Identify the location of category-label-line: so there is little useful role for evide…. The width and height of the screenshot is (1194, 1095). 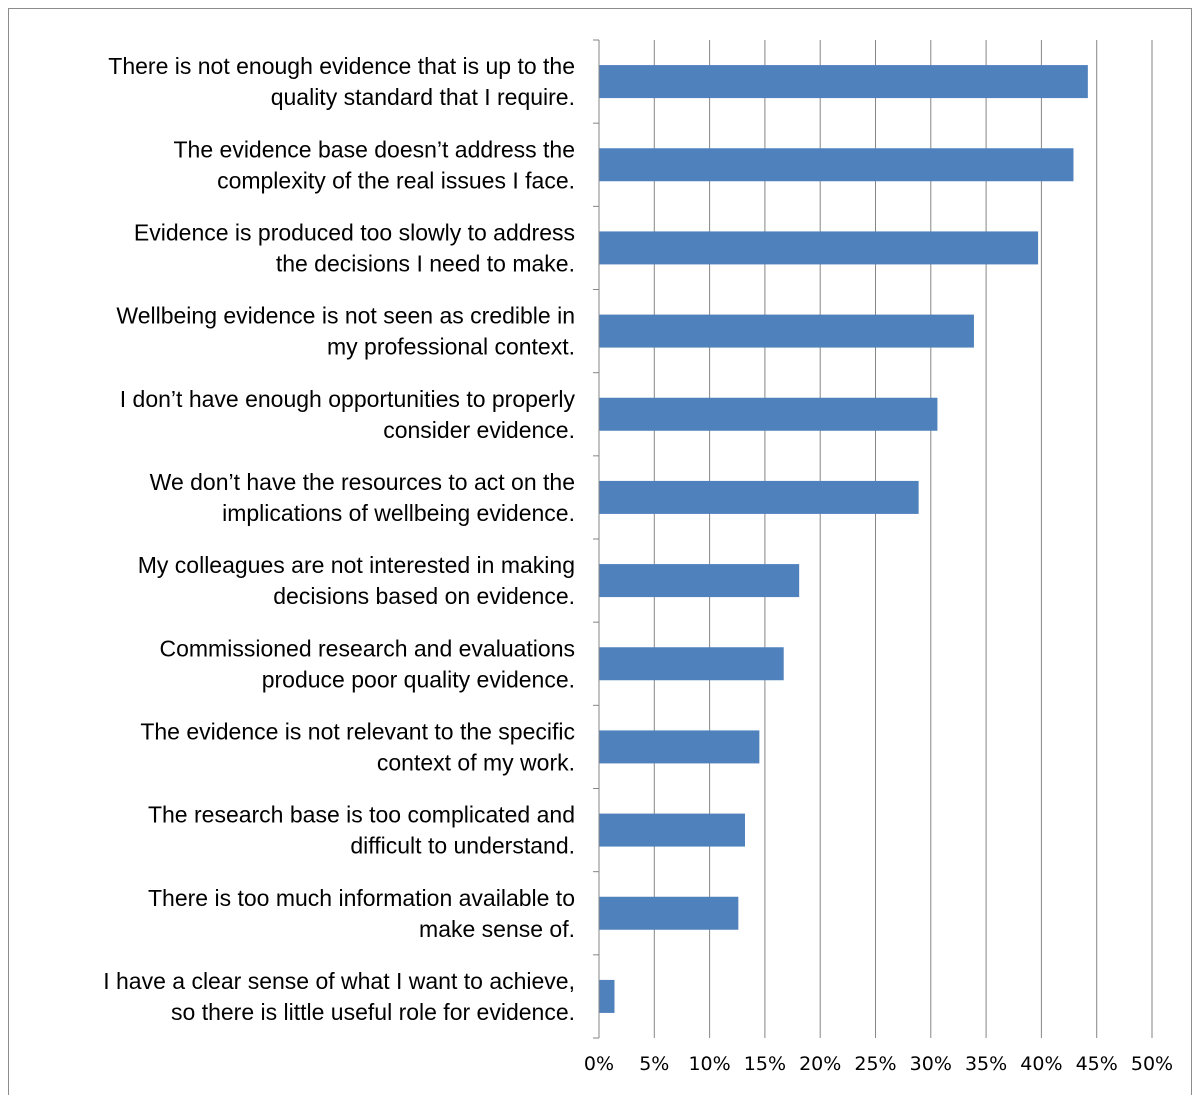
(373, 1012).